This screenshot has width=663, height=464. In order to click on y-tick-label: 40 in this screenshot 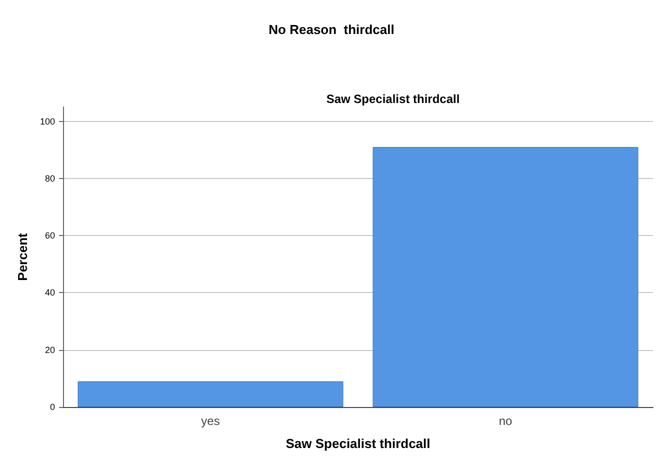, I will do `click(49, 293)`.